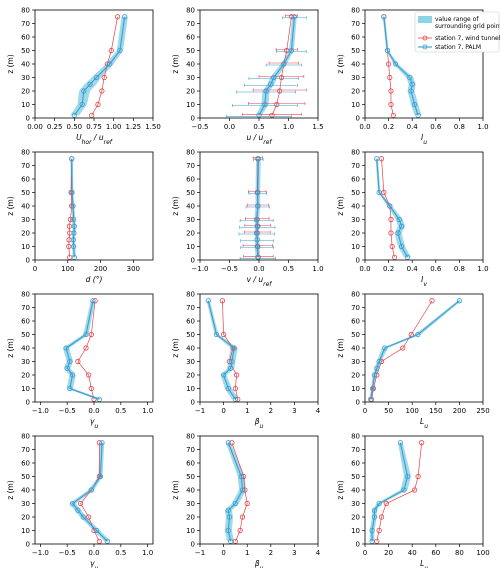  What do you see at coordinates (67, 269) in the screenshot?
I see `x-tick-label: 100` at bounding box center [67, 269].